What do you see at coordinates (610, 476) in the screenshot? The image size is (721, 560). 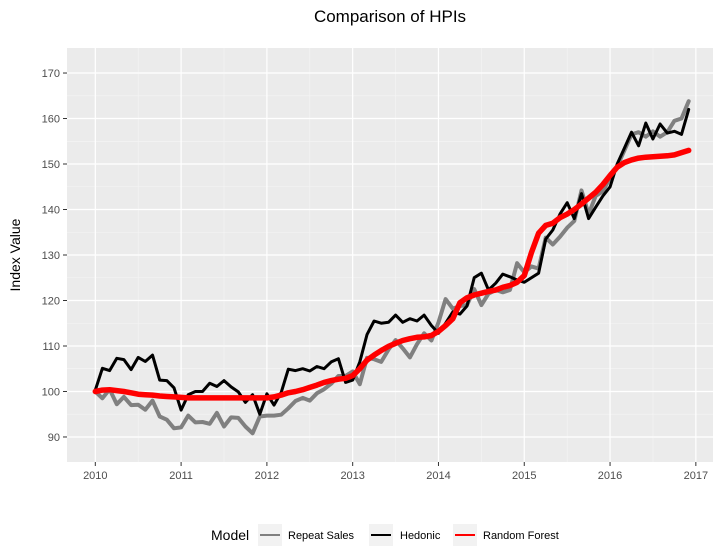 I see `x-tick-label-6: 2016` at bounding box center [610, 476].